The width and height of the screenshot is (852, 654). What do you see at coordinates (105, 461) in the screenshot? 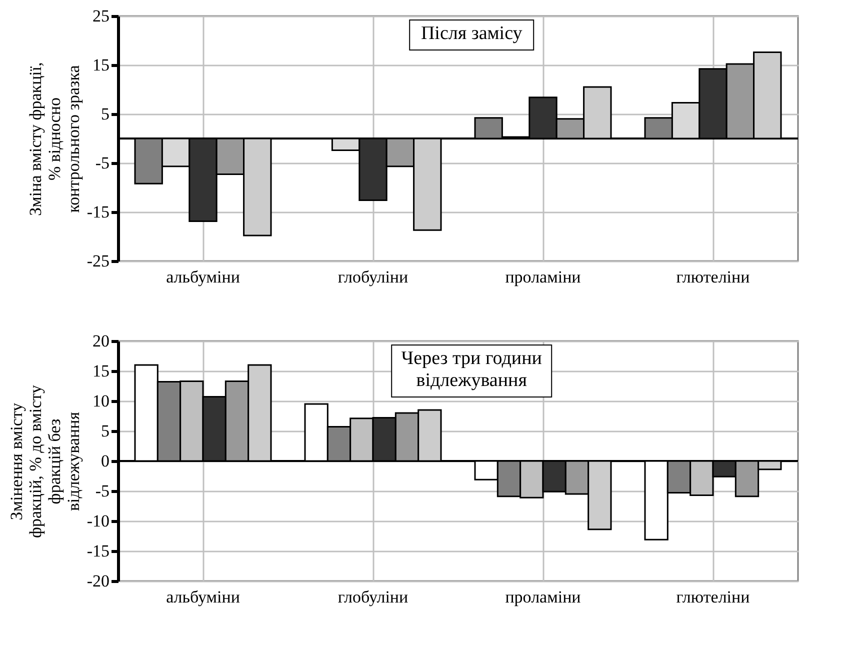
I see `y-tick-label: 0` at bounding box center [105, 461].